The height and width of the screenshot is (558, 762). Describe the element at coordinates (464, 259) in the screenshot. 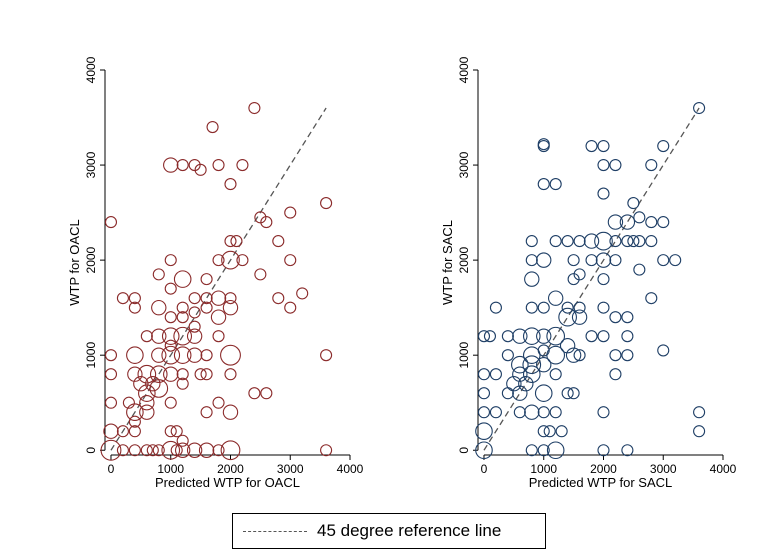

I see `y-tick-label: 2000` at that location.